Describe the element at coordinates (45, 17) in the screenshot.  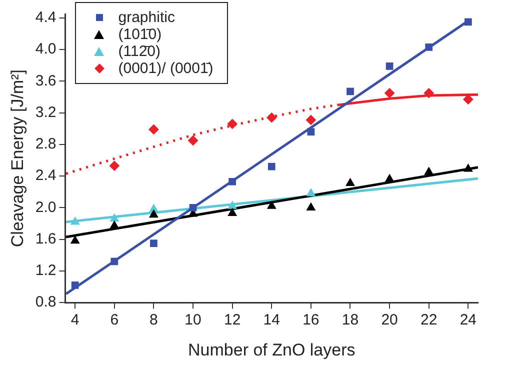
I see `y-tick-label: 4.4` at that location.